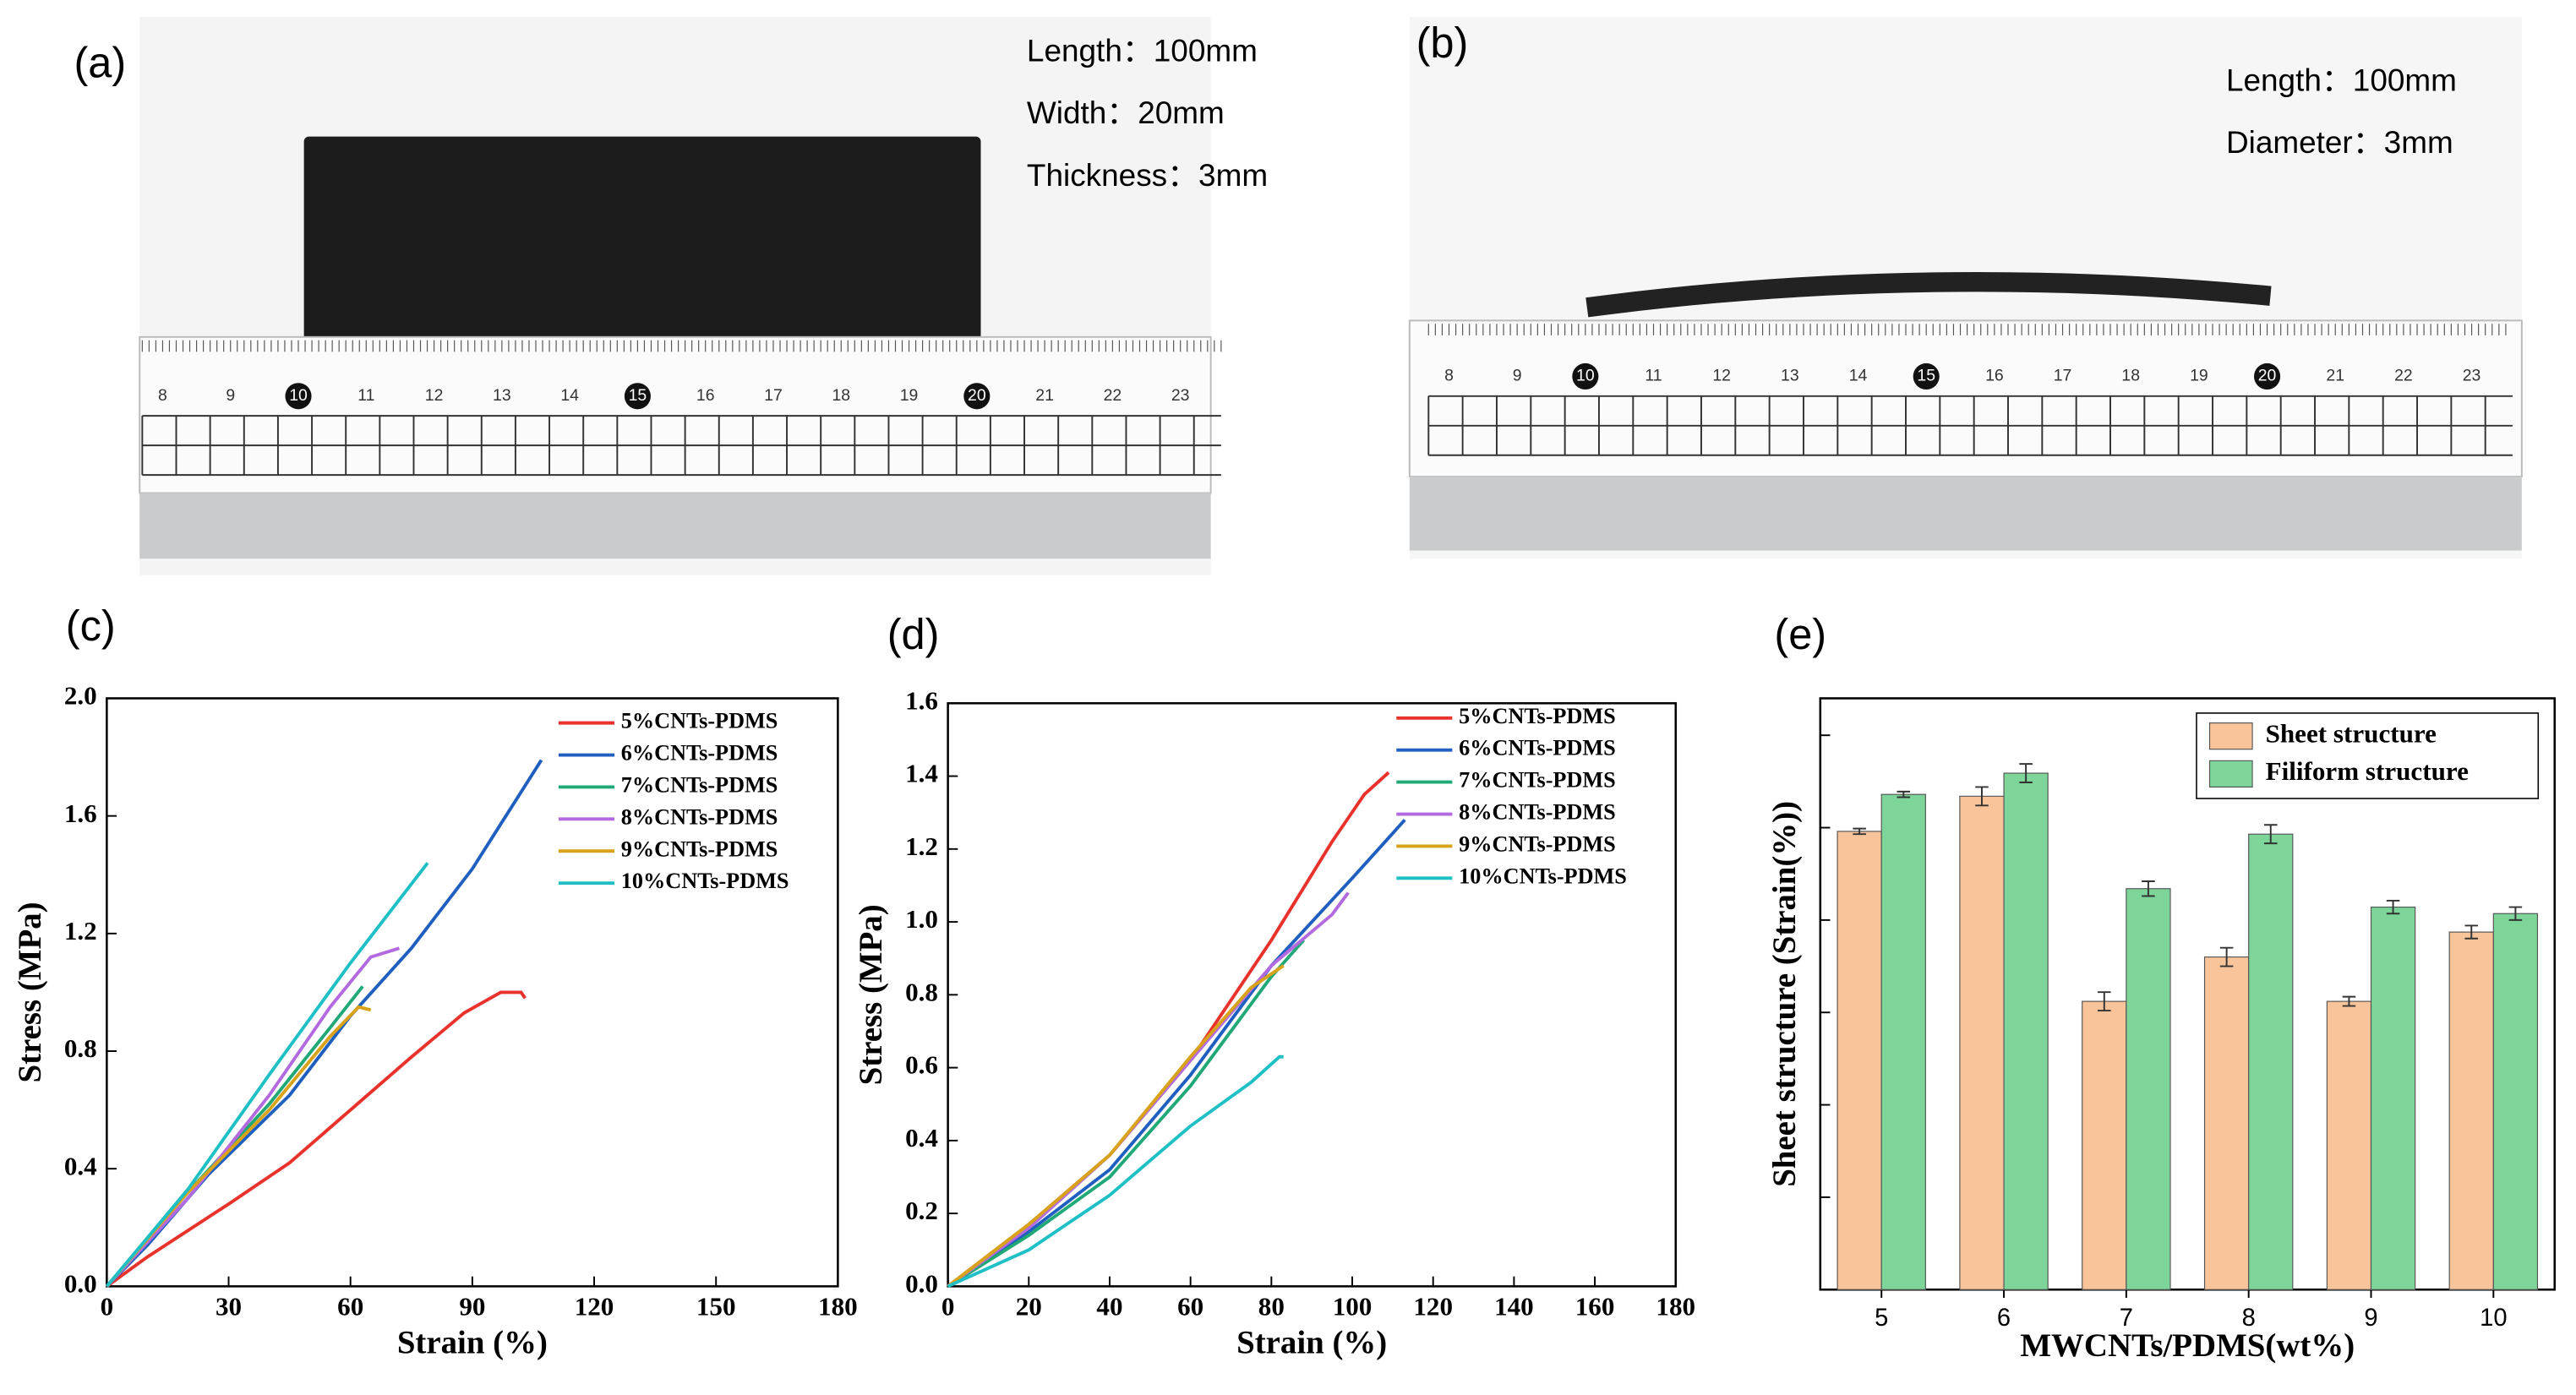  I want to click on ruler-number: 23, so click(1180, 395).